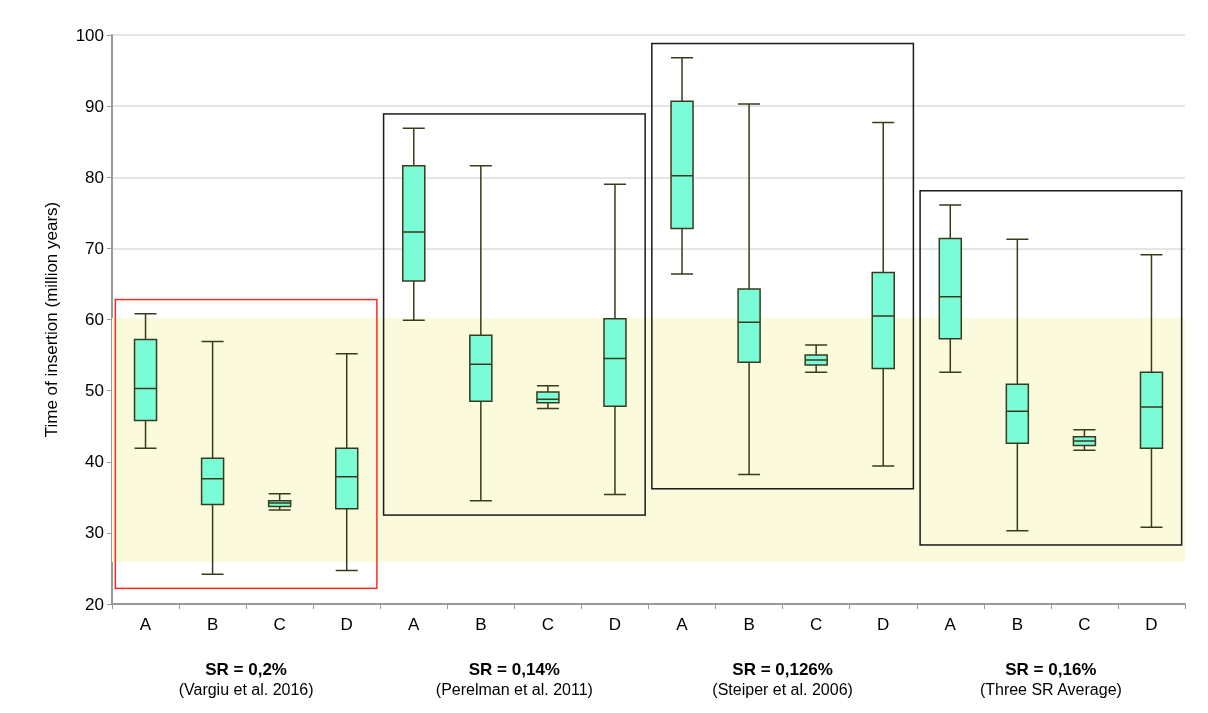 Image resolution: width=1208 pixels, height=713 pixels. I want to click on y-axis-title: Time of insertion (million years), so click(51, 319).